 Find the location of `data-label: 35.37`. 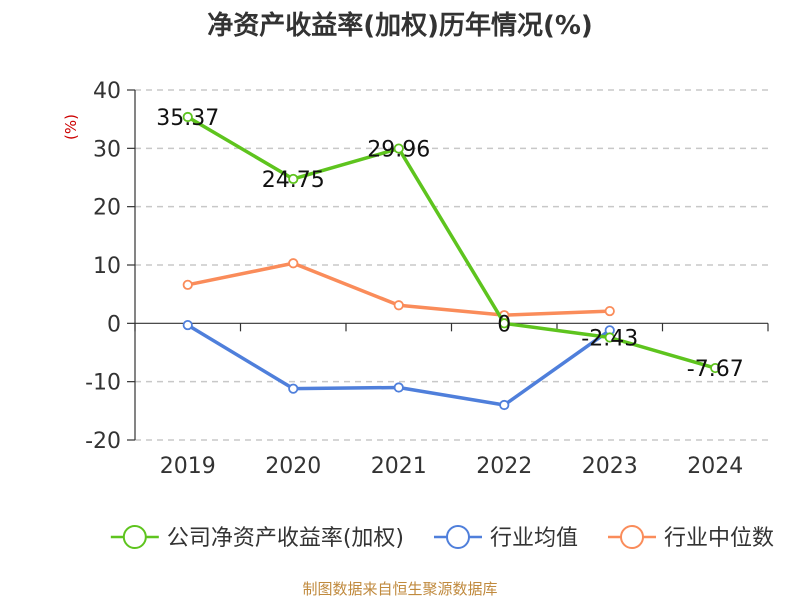

data-label: 35.37 is located at coordinates (187, 118).